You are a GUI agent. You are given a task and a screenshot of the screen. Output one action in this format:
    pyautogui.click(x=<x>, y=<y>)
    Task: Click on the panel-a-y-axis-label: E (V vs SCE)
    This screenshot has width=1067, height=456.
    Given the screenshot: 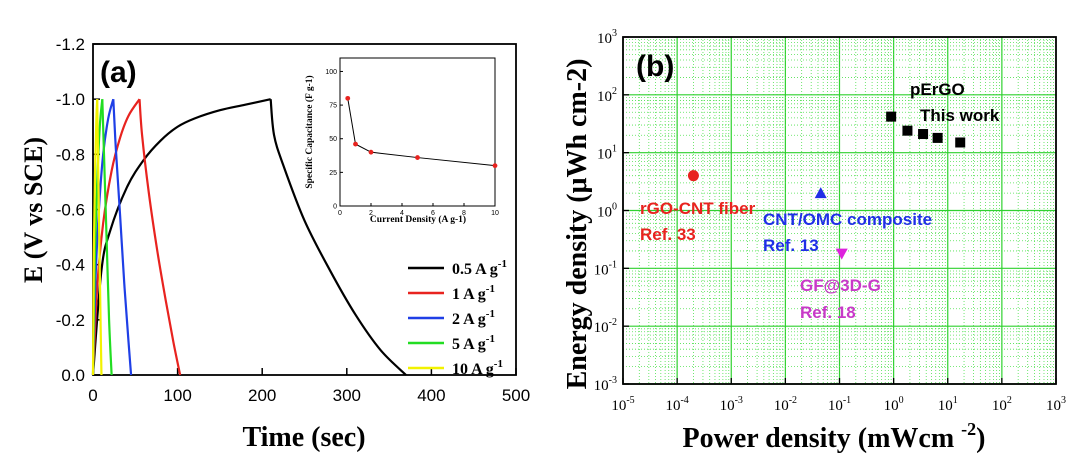 What is the action you would take?
    pyautogui.click(x=33, y=210)
    